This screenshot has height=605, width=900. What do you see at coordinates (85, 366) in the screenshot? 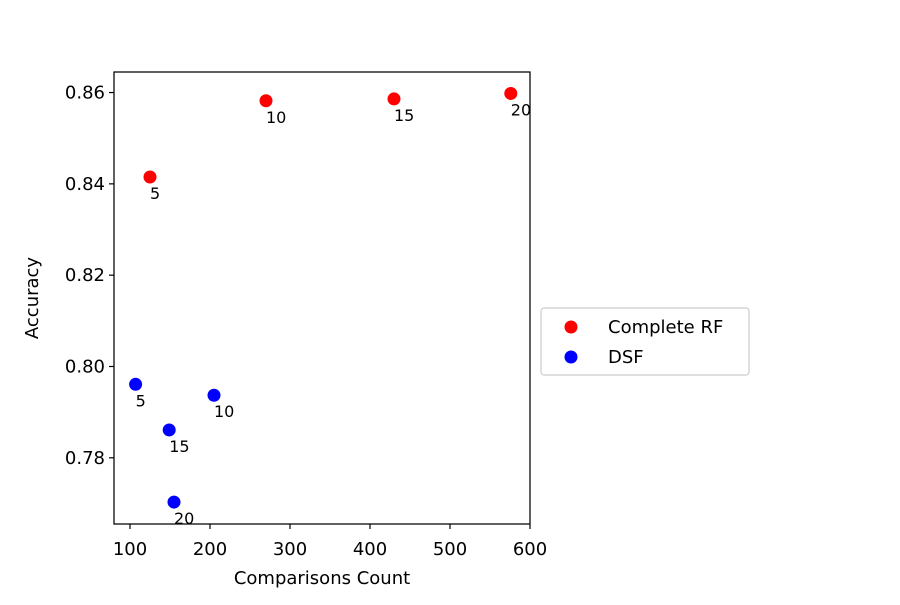
I see `y-tick-label: 0.80` at bounding box center [85, 366].